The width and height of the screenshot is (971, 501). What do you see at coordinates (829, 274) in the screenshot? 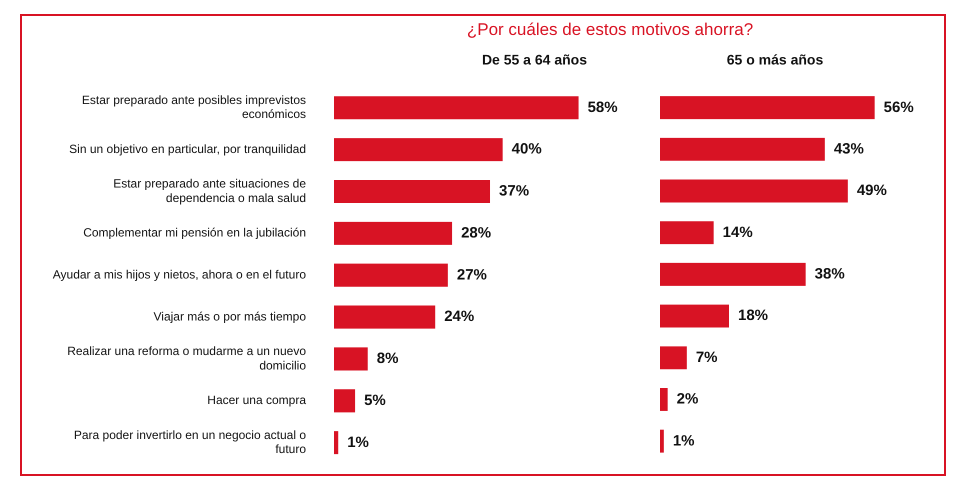
I see `data-label: 38%` at bounding box center [829, 274].